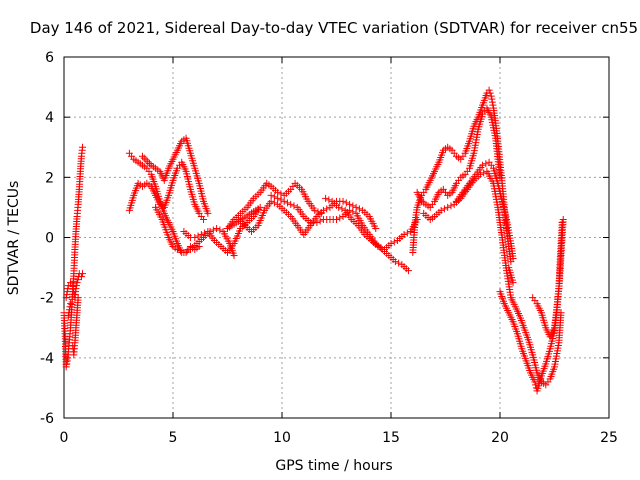 The height and width of the screenshot is (480, 640). Describe the element at coordinates (14, 238) in the screenshot. I see `y-axis-label: SDTVAR / TECUs` at that location.